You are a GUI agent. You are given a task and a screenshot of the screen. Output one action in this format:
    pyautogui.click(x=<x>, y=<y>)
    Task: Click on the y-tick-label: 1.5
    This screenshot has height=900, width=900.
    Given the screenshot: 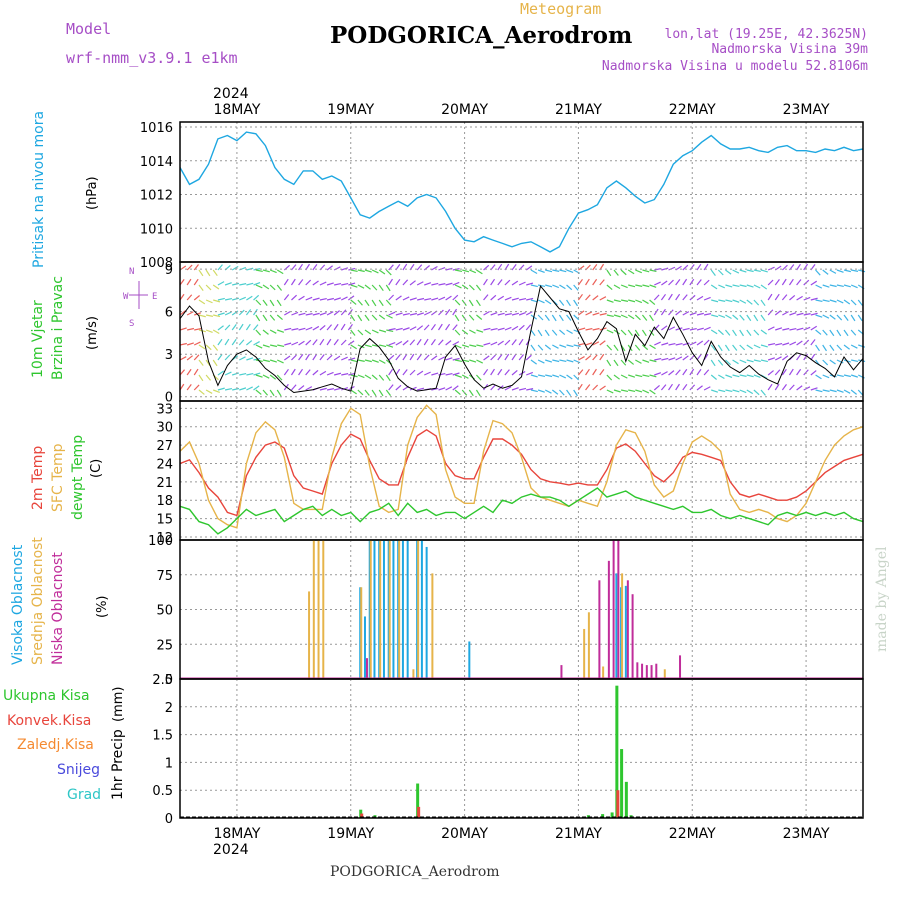 What is the action you would take?
    pyautogui.click(x=162, y=736)
    